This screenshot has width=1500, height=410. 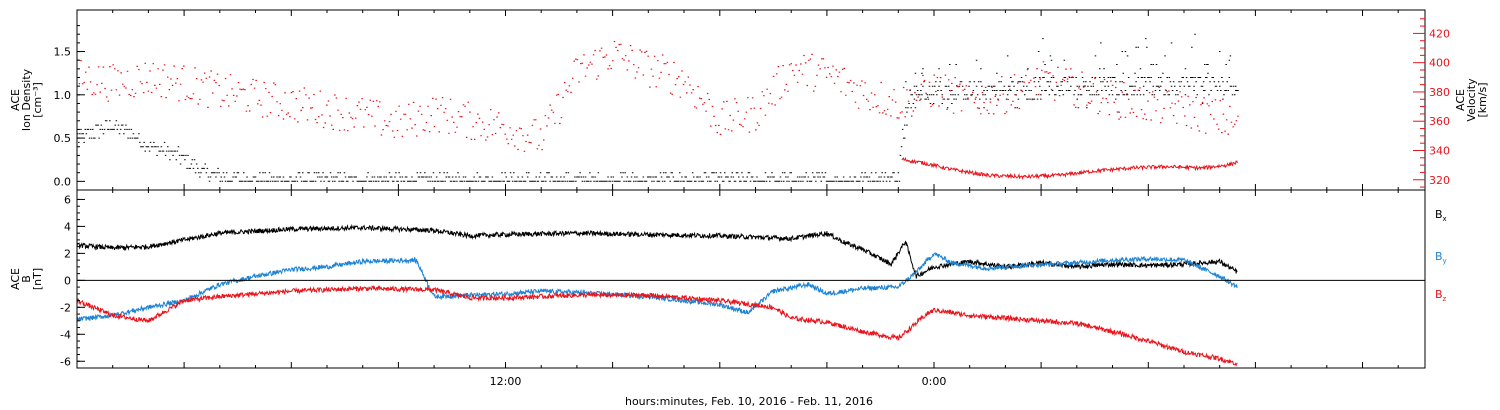 What do you see at coordinates (26, 99) in the screenshot?
I see `density-axis-title-line: Ion Density` at bounding box center [26, 99].